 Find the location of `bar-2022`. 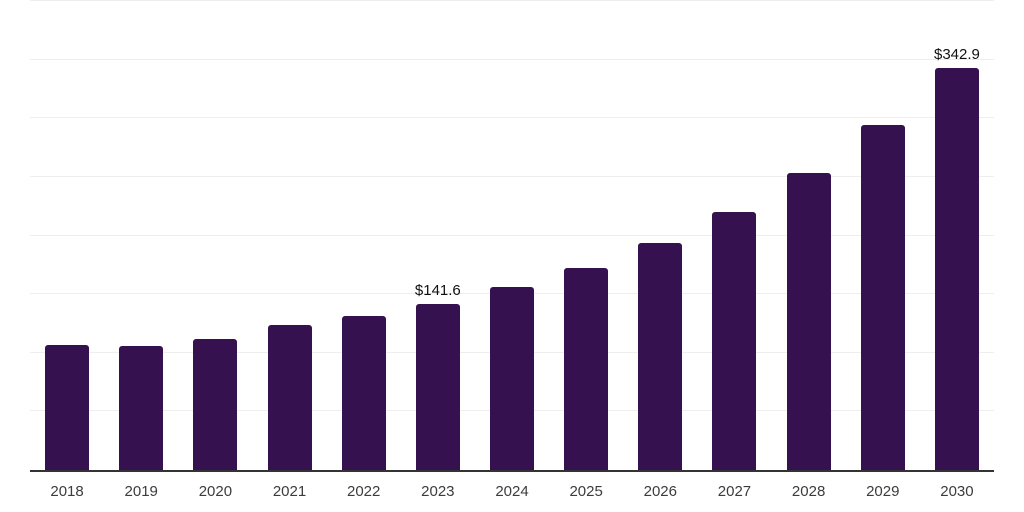

bar-2022 is located at coordinates (363, 393).